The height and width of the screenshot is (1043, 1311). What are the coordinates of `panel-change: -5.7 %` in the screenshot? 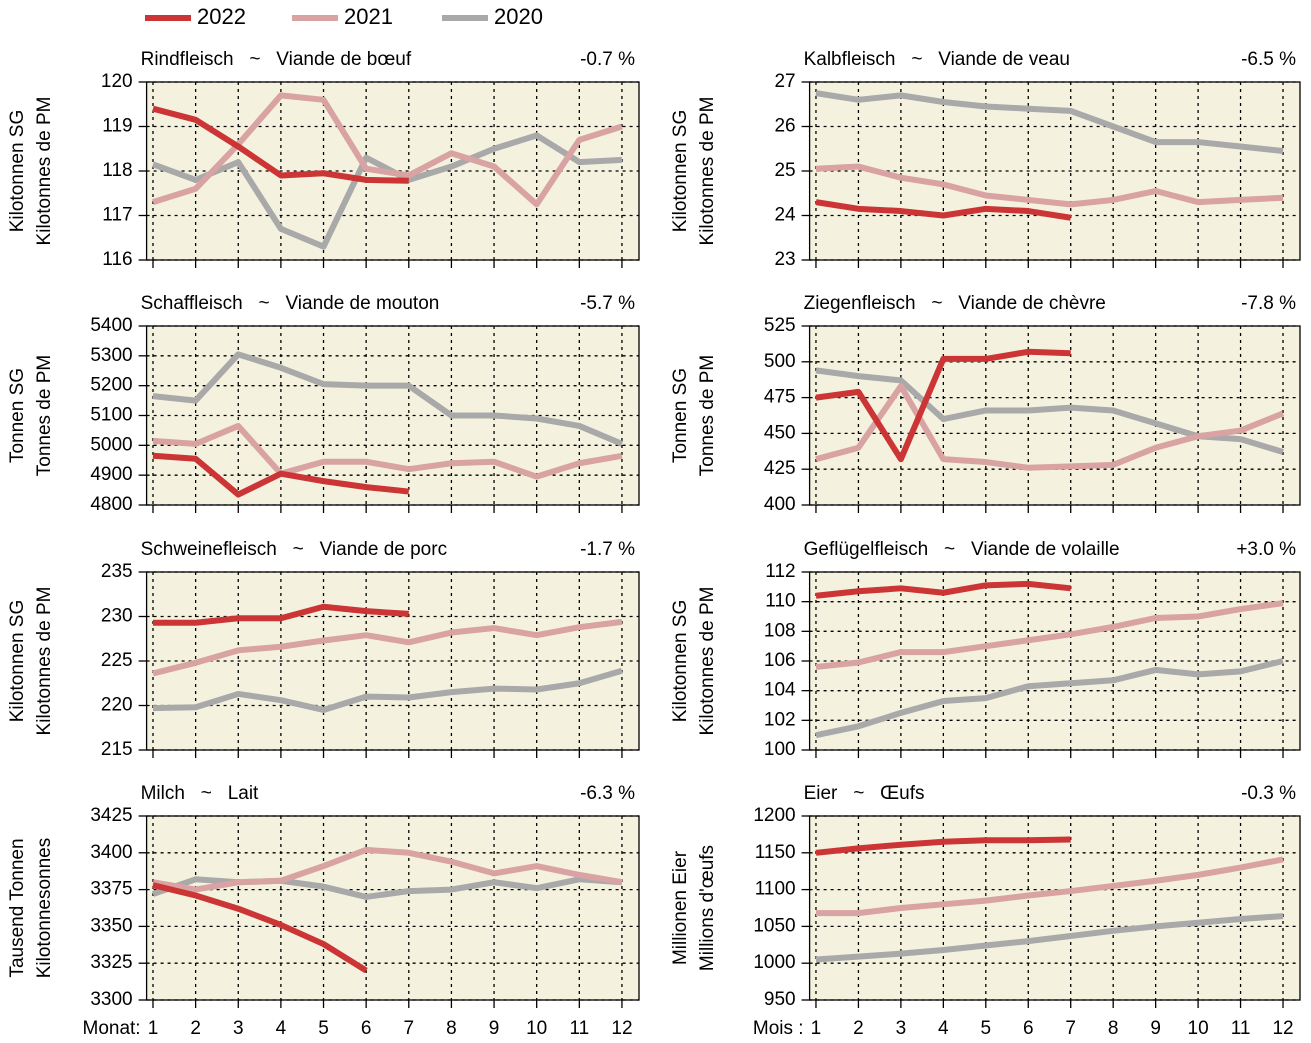 It's located at (607, 303).